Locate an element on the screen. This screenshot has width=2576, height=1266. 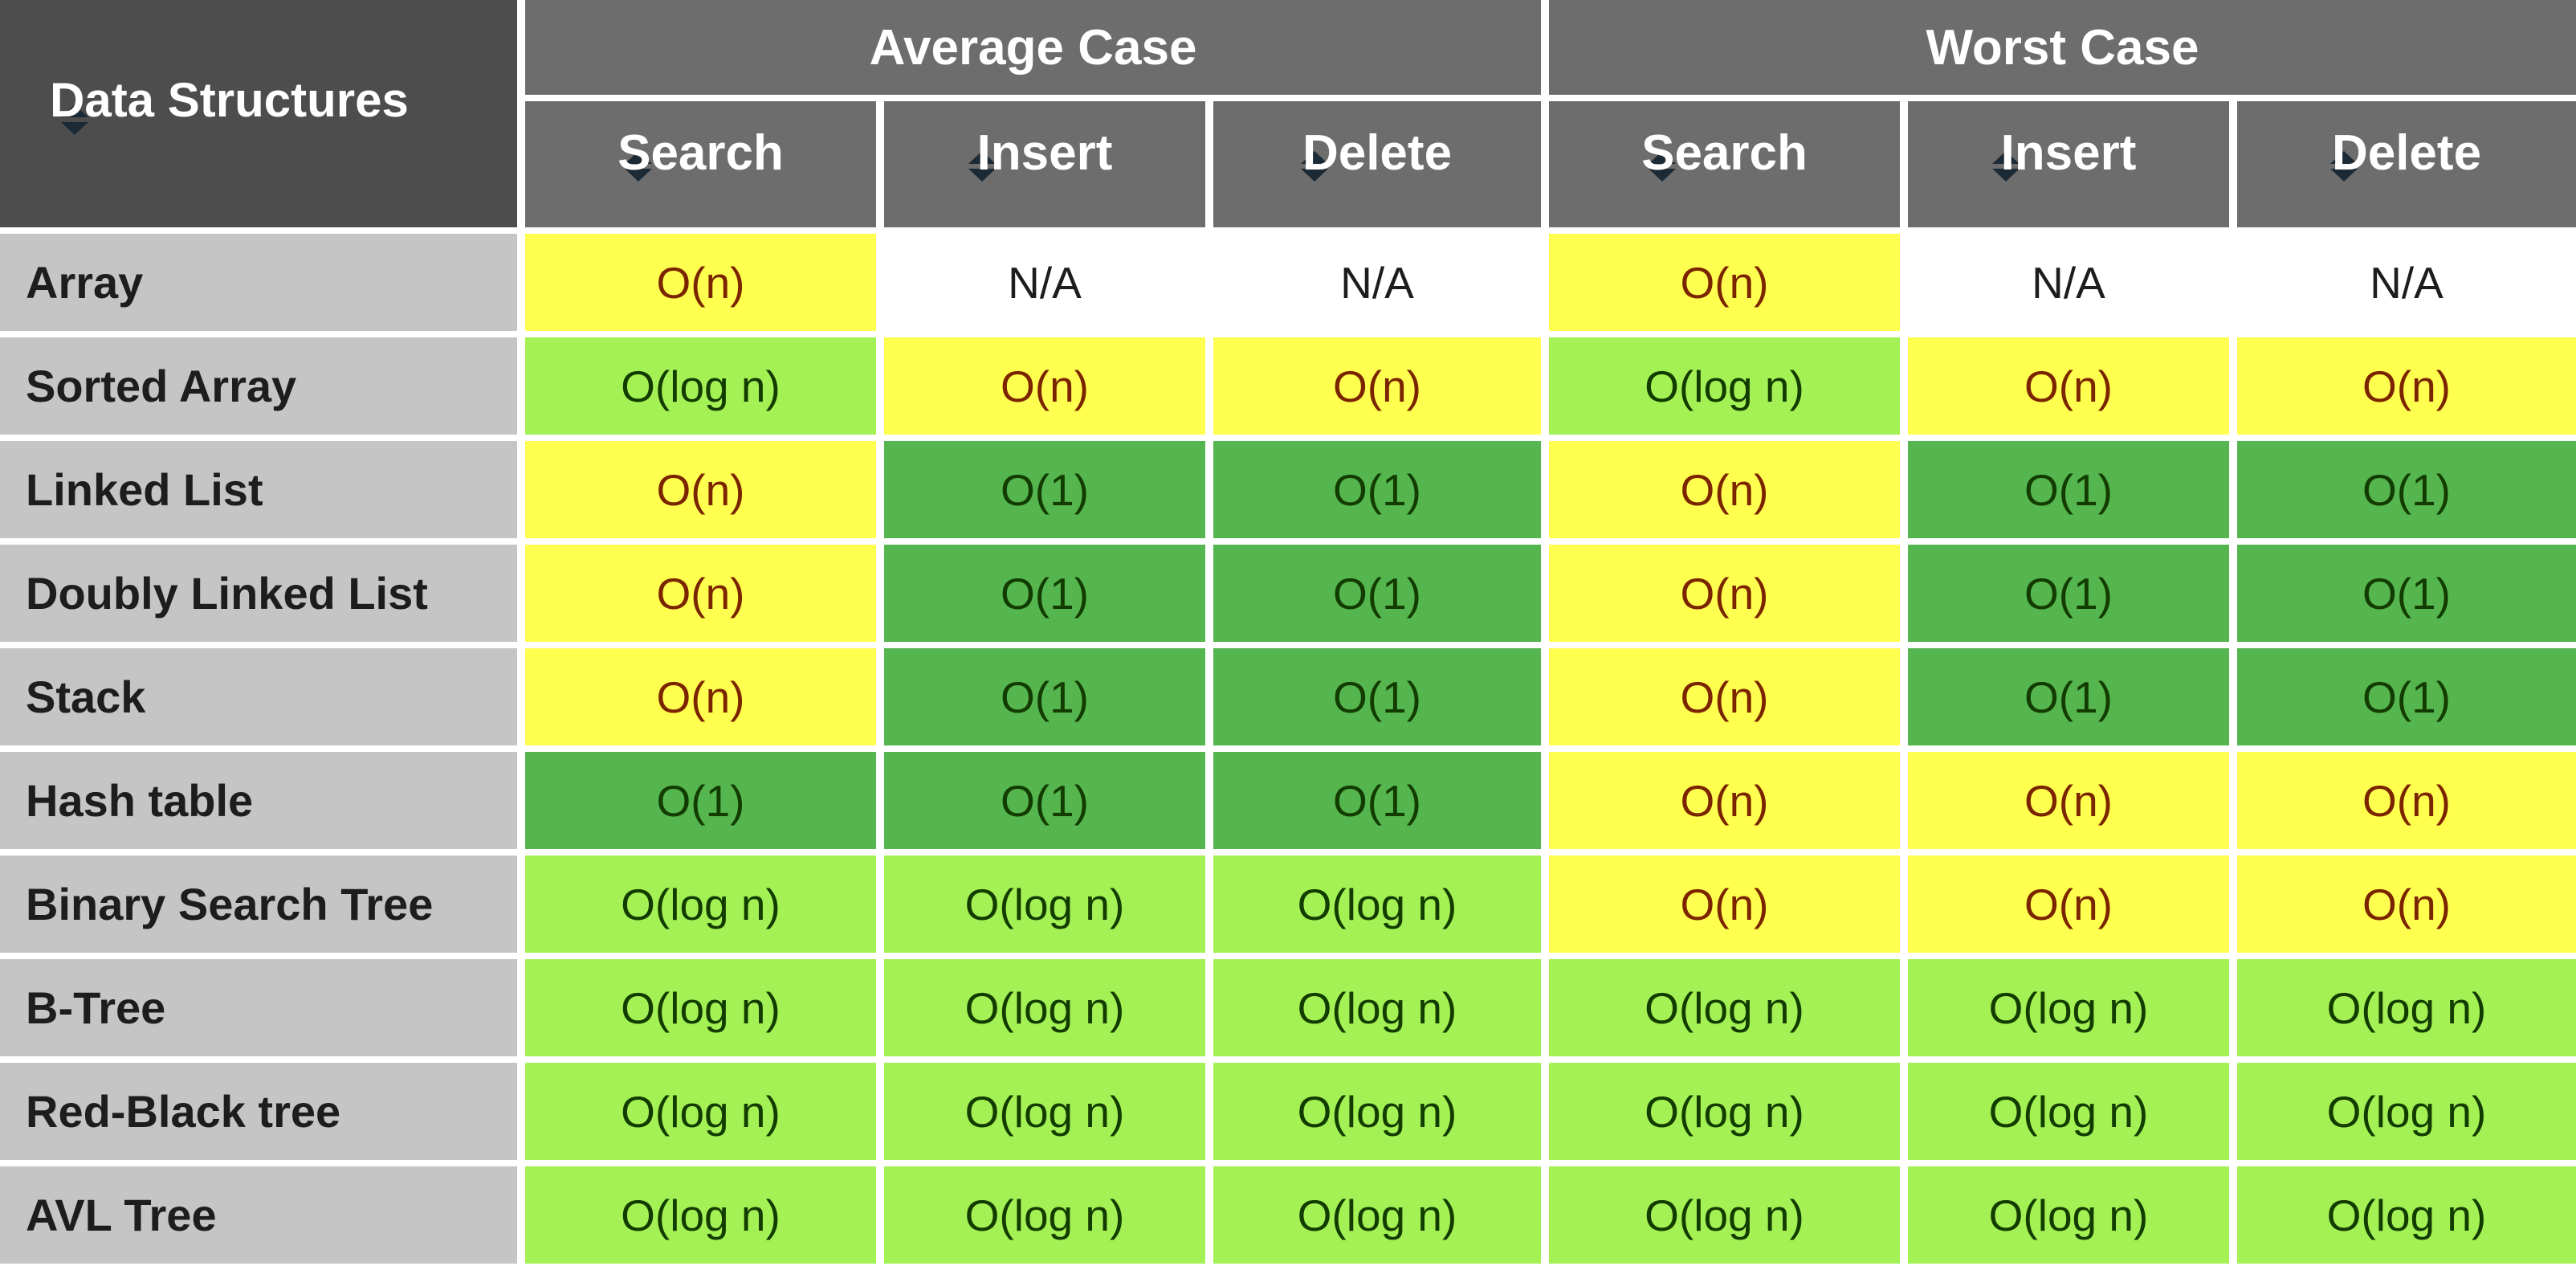
row-label-text: Sorted Array is located at coordinates (161, 386).